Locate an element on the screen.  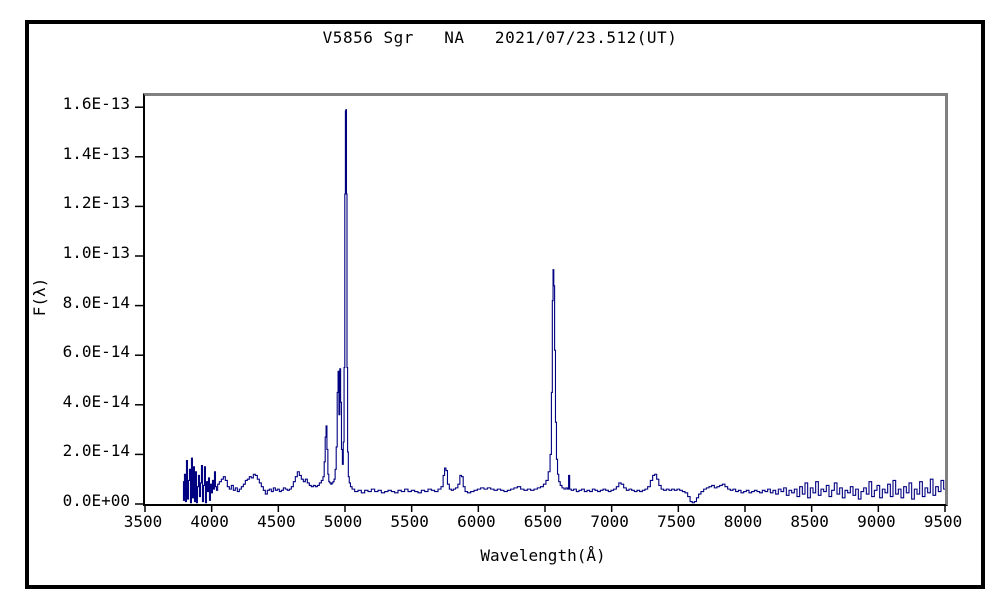
y-axis-ticks is located at coordinates (140, 305).